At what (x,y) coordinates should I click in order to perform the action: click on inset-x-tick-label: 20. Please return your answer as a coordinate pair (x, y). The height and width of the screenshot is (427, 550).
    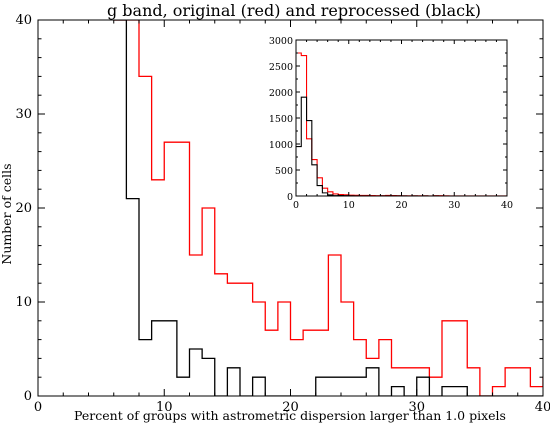
    Looking at the image, I should click on (401, 205).